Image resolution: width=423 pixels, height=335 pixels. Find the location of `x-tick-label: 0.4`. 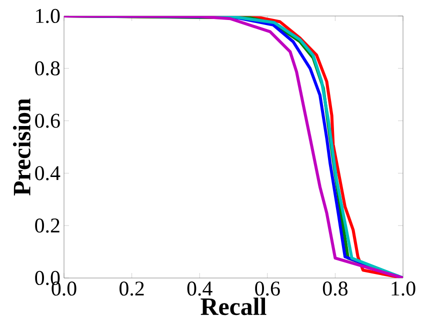

x-tick-label: 0.4 is located at coordinates (199, 289).